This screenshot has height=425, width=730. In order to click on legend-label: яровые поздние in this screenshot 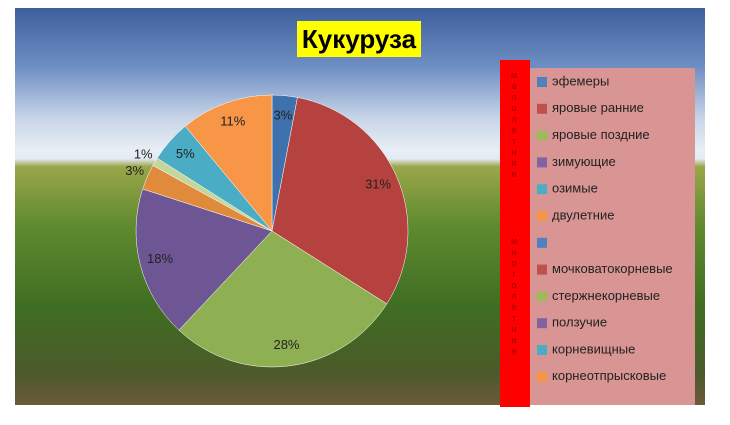, I will do `click(601, 134)`.